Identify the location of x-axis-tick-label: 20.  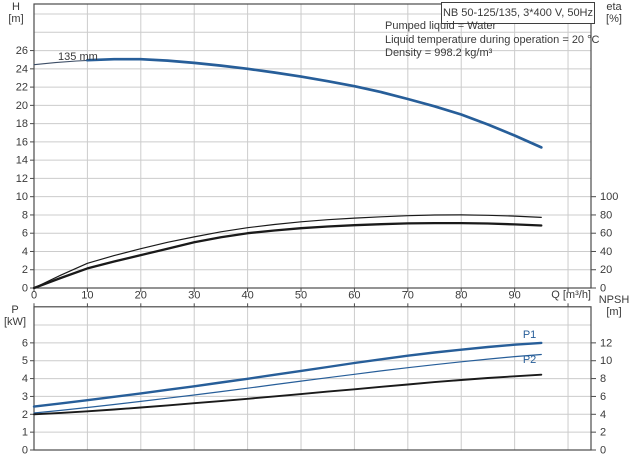
(141, 296).